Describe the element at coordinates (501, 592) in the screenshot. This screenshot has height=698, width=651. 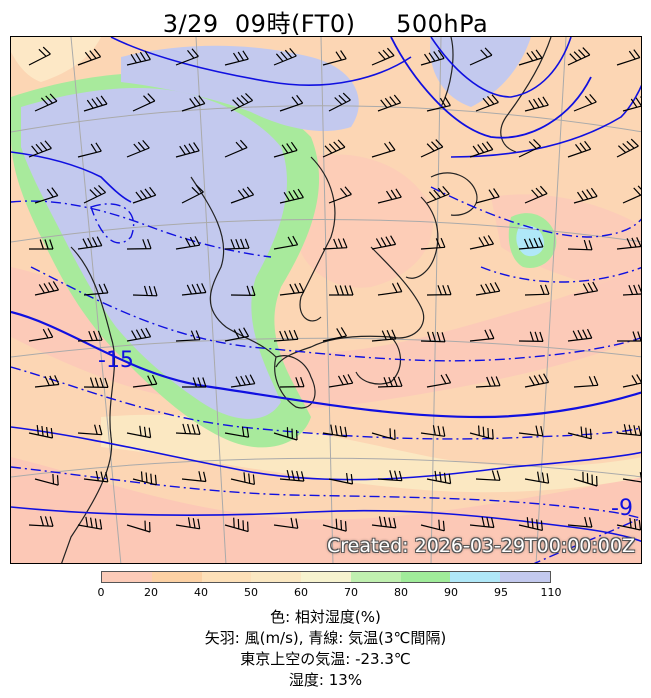
I see `colorbar-tick-label: 95` at that location.